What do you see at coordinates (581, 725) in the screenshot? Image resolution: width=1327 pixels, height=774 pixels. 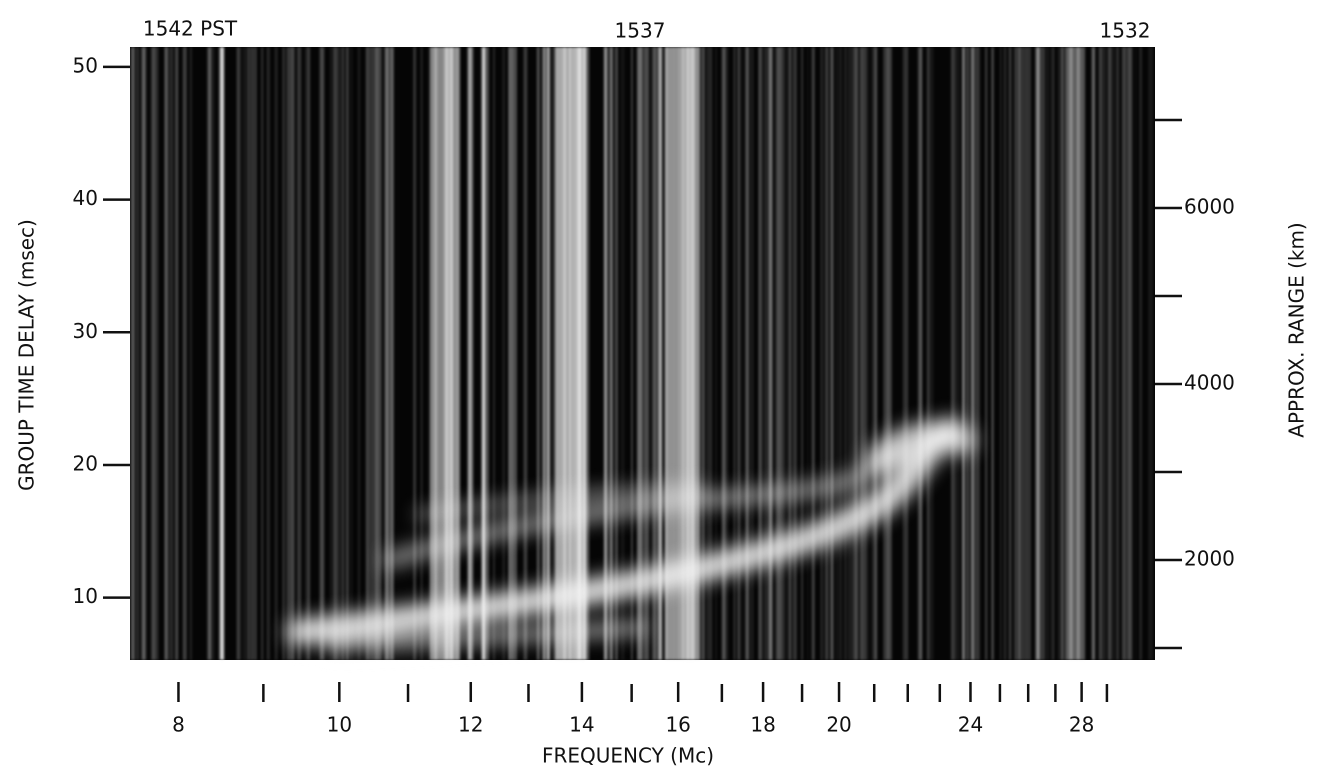 I see `x-tick-label: 14` at bounding box center [581, 725].